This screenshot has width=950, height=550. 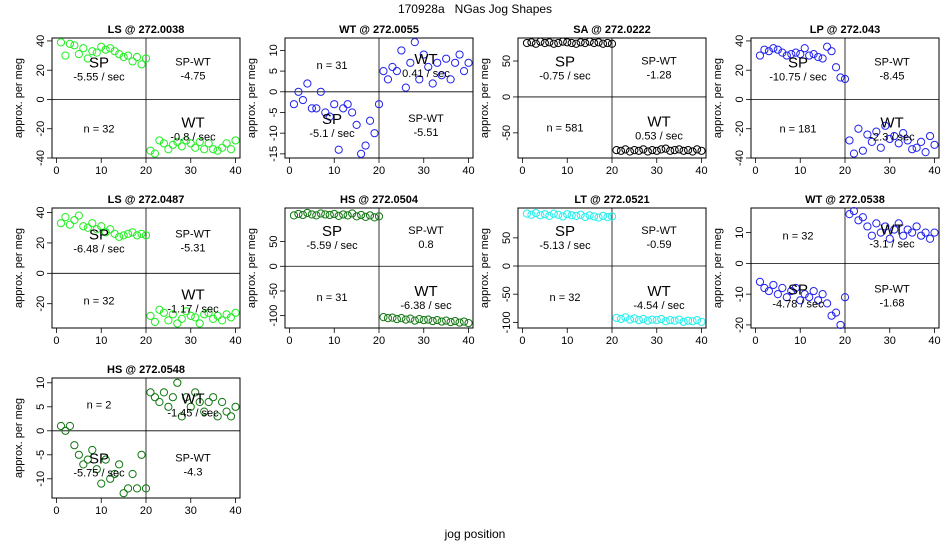 What do you see at coordinates (41, 41) in the screenshot?
I see `panel-1-y-tick-label: 40` at bounding box center [41, 41].